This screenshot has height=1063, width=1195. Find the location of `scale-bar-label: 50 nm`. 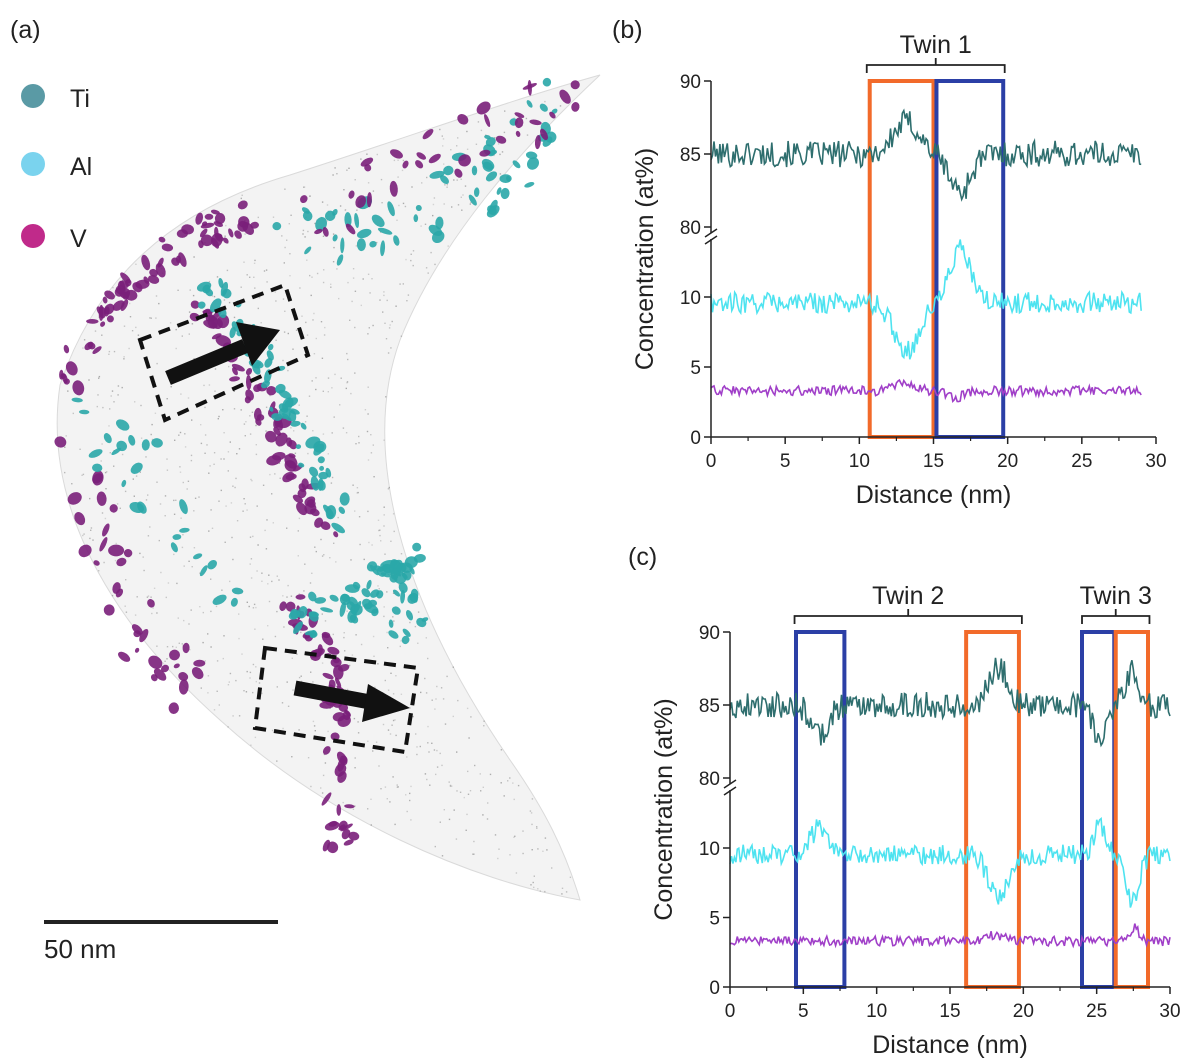

scale-bar-label: 50 nm is located at coordinates (80, 949).